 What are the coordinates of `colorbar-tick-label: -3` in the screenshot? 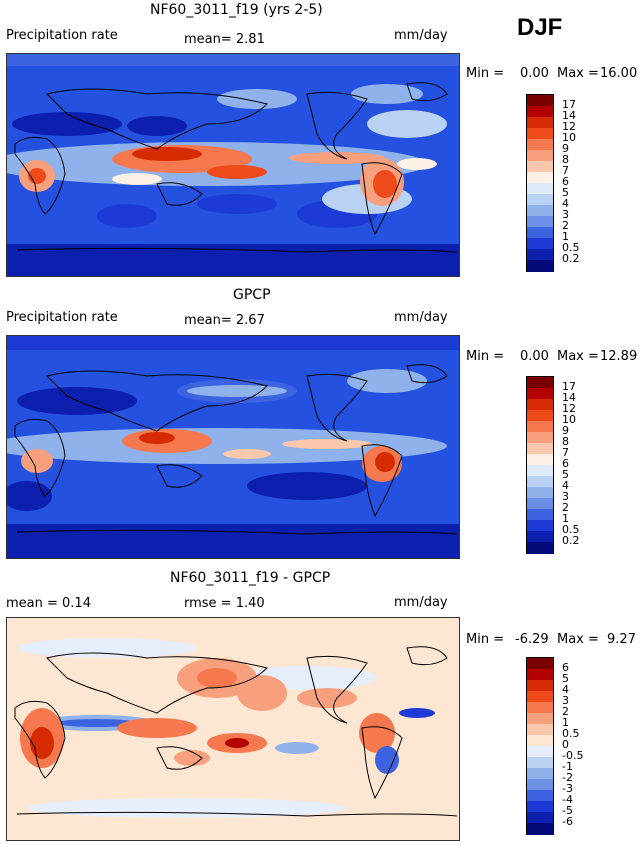 It's located at (567, 788).